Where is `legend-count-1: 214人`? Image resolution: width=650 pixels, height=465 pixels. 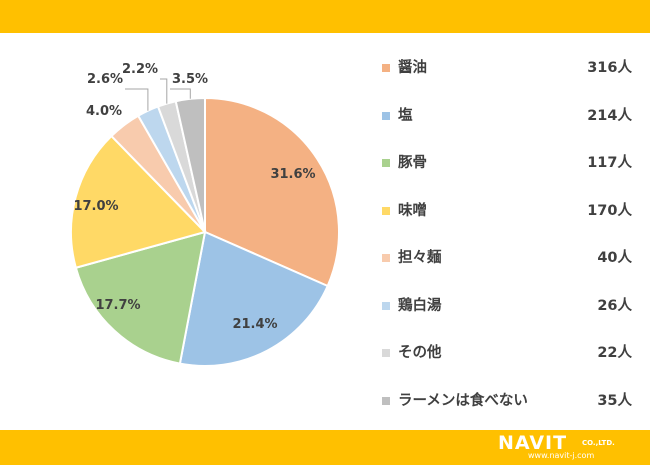
legend-count-1: 214人 is located at coordinates (609, 115).